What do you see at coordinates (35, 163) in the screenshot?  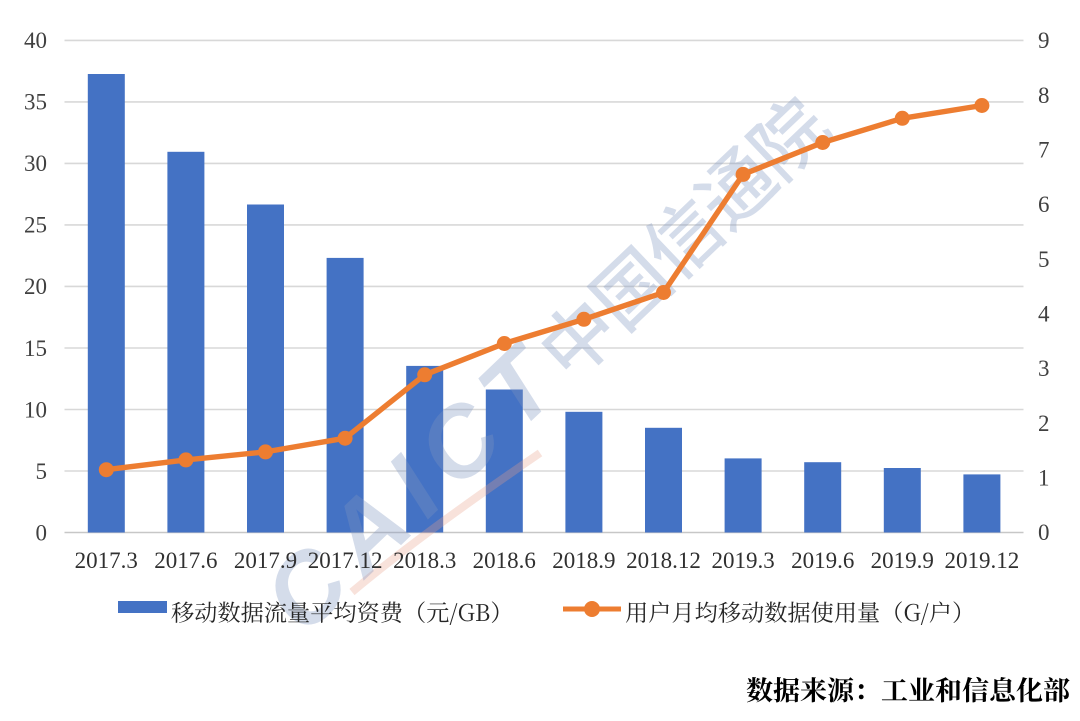 I see `svg-text: 30` at bounding box center [35, 163].